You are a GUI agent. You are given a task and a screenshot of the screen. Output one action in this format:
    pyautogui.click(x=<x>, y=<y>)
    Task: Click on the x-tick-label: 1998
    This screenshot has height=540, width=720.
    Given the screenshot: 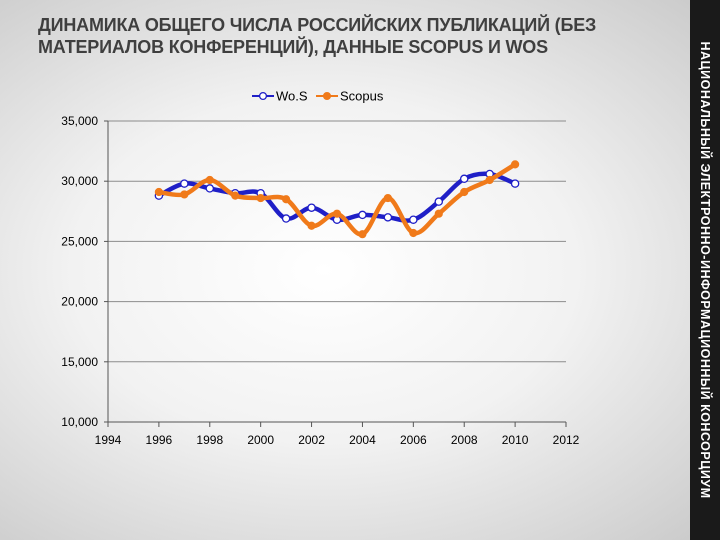 What is the action you would take?
    pyautogui.click(x=209, y=440)
    